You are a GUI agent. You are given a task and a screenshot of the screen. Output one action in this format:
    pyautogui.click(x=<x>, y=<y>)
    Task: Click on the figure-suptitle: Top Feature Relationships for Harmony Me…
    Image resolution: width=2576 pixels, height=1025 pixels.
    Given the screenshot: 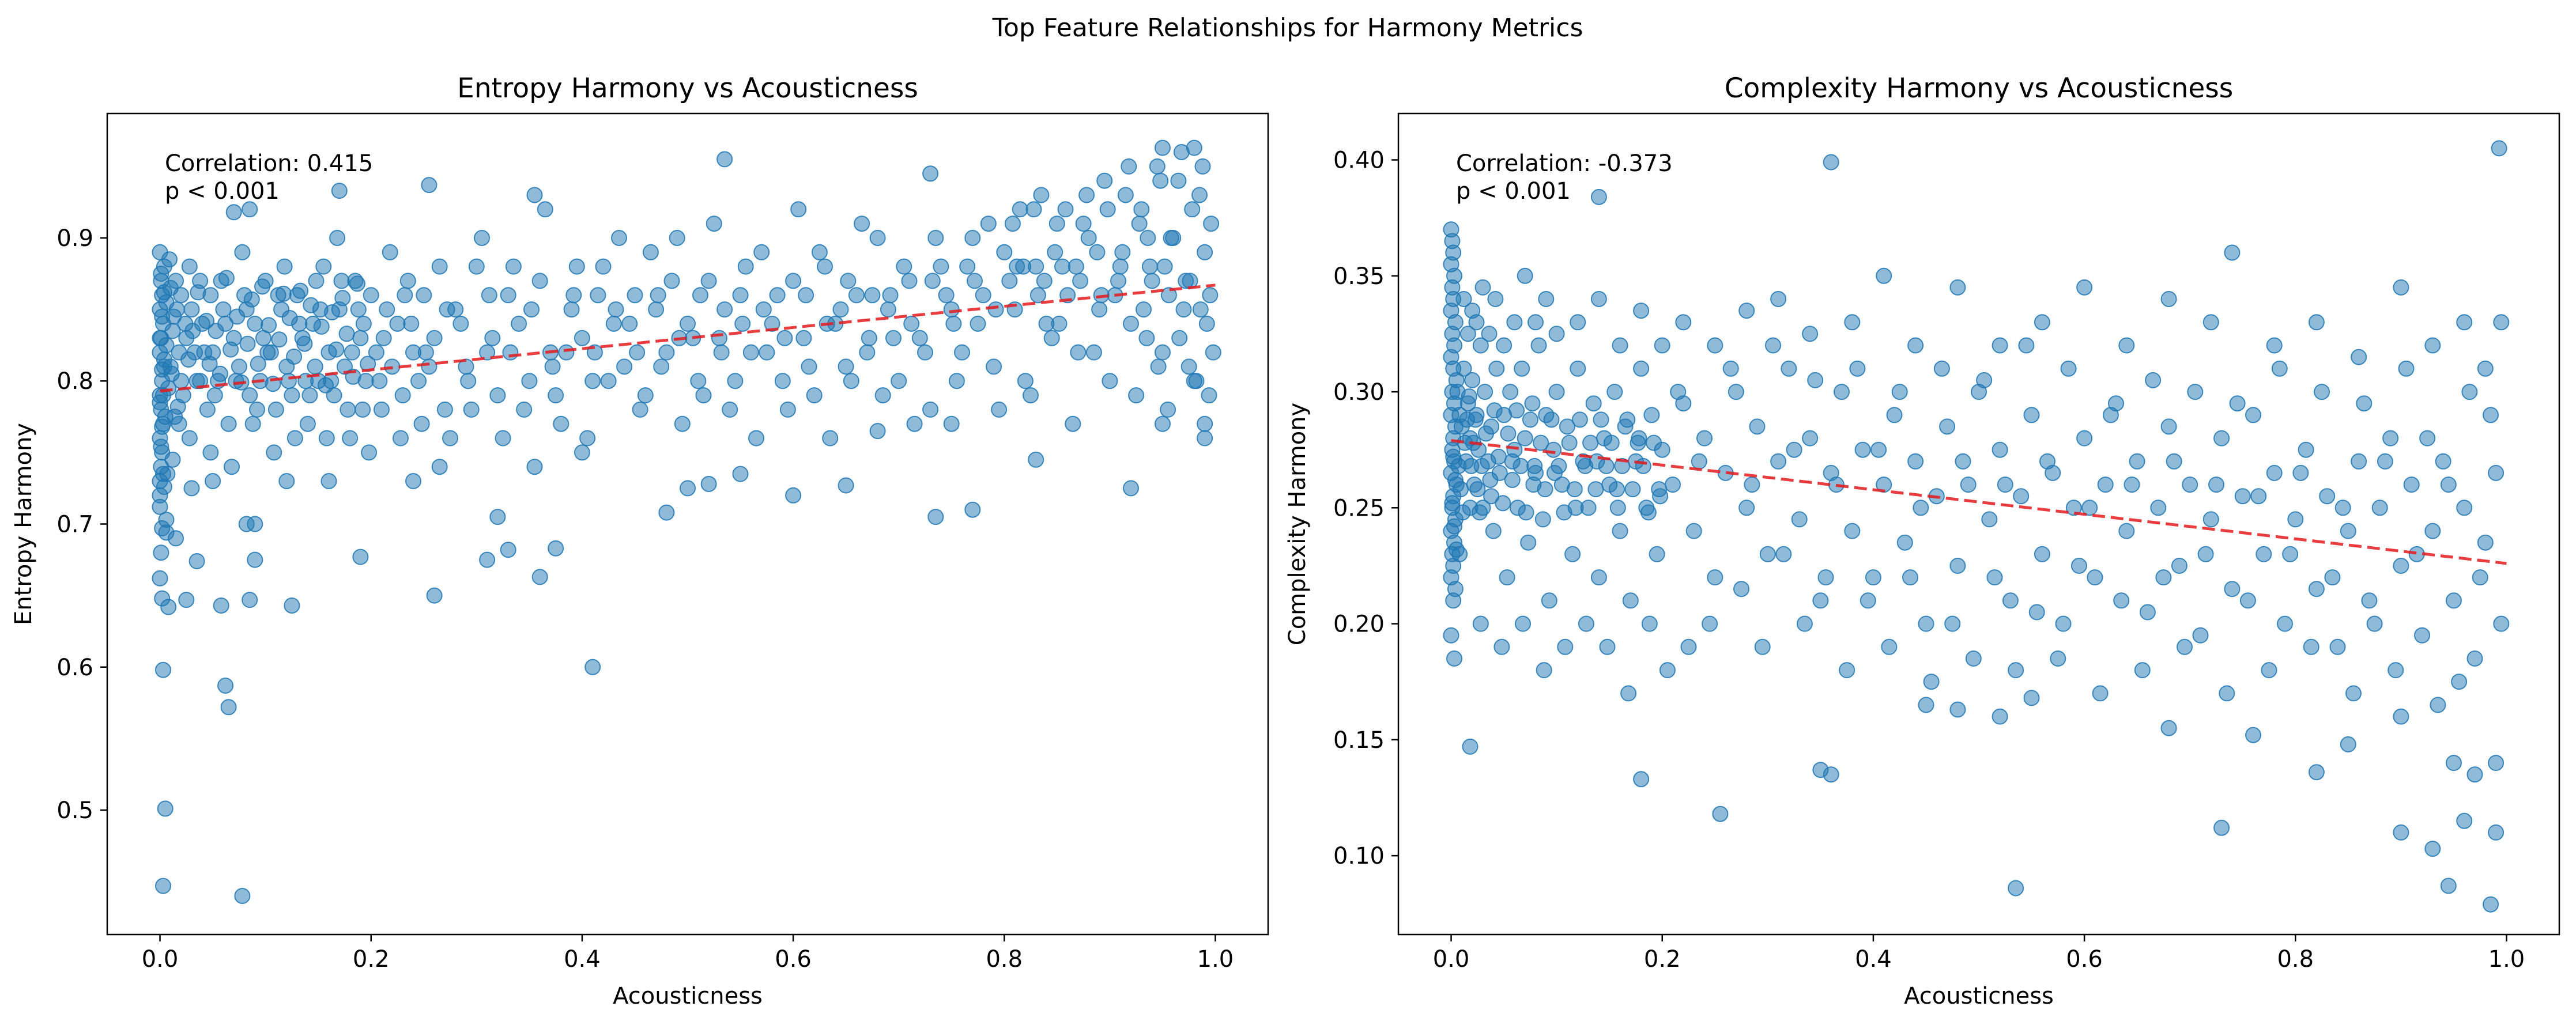 What is the action you would take?
    pyautogui.click(x=1287, y=28)
    